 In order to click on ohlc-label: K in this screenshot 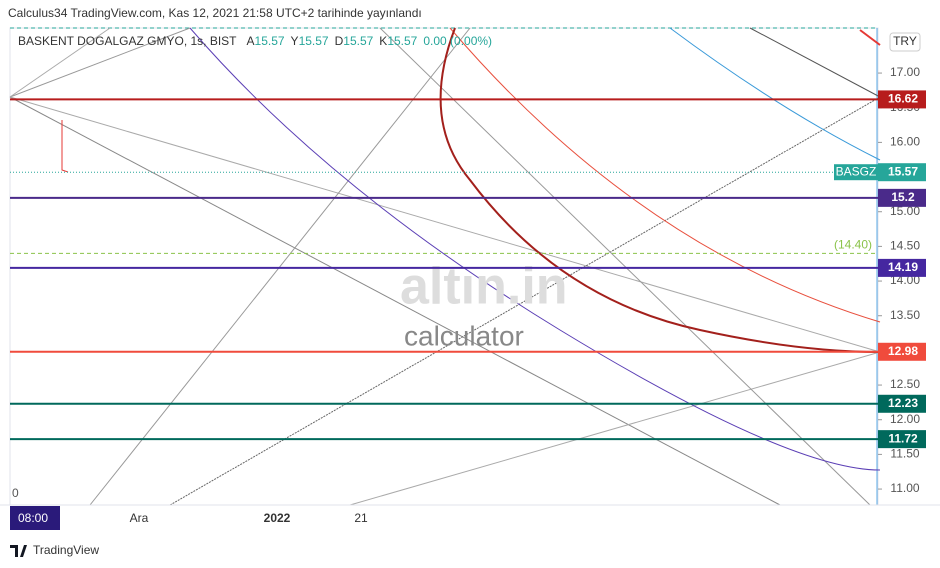, I will do `click(383, 41)`.